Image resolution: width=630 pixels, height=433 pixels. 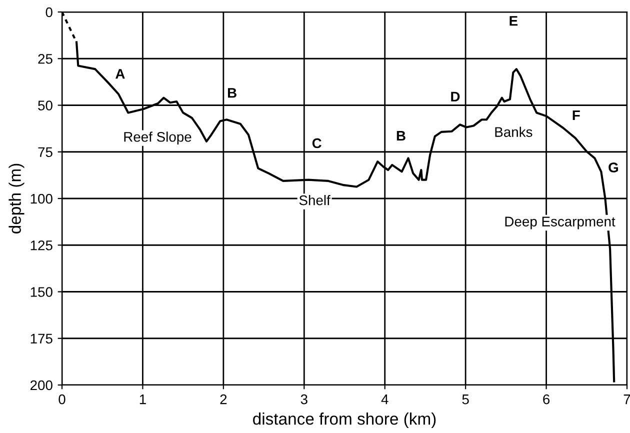 I want to click on annotation: E, so click(x=514, y=21).